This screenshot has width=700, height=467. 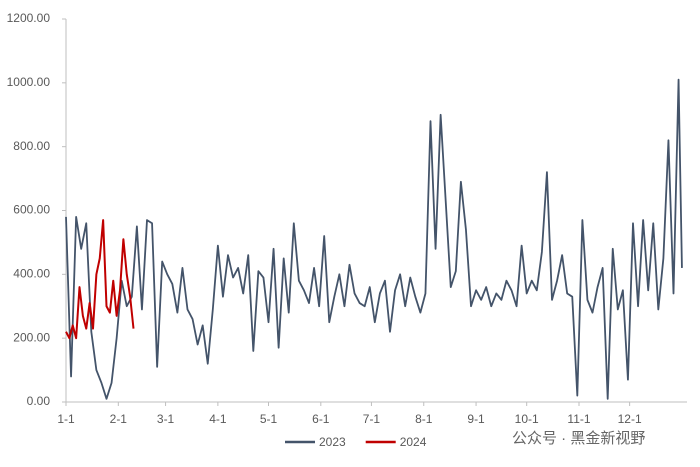 What do you see at coordinates (321, 419) in the screenshot?
I see `x-tick-label: 6-1` at bounding box center [321, 419].